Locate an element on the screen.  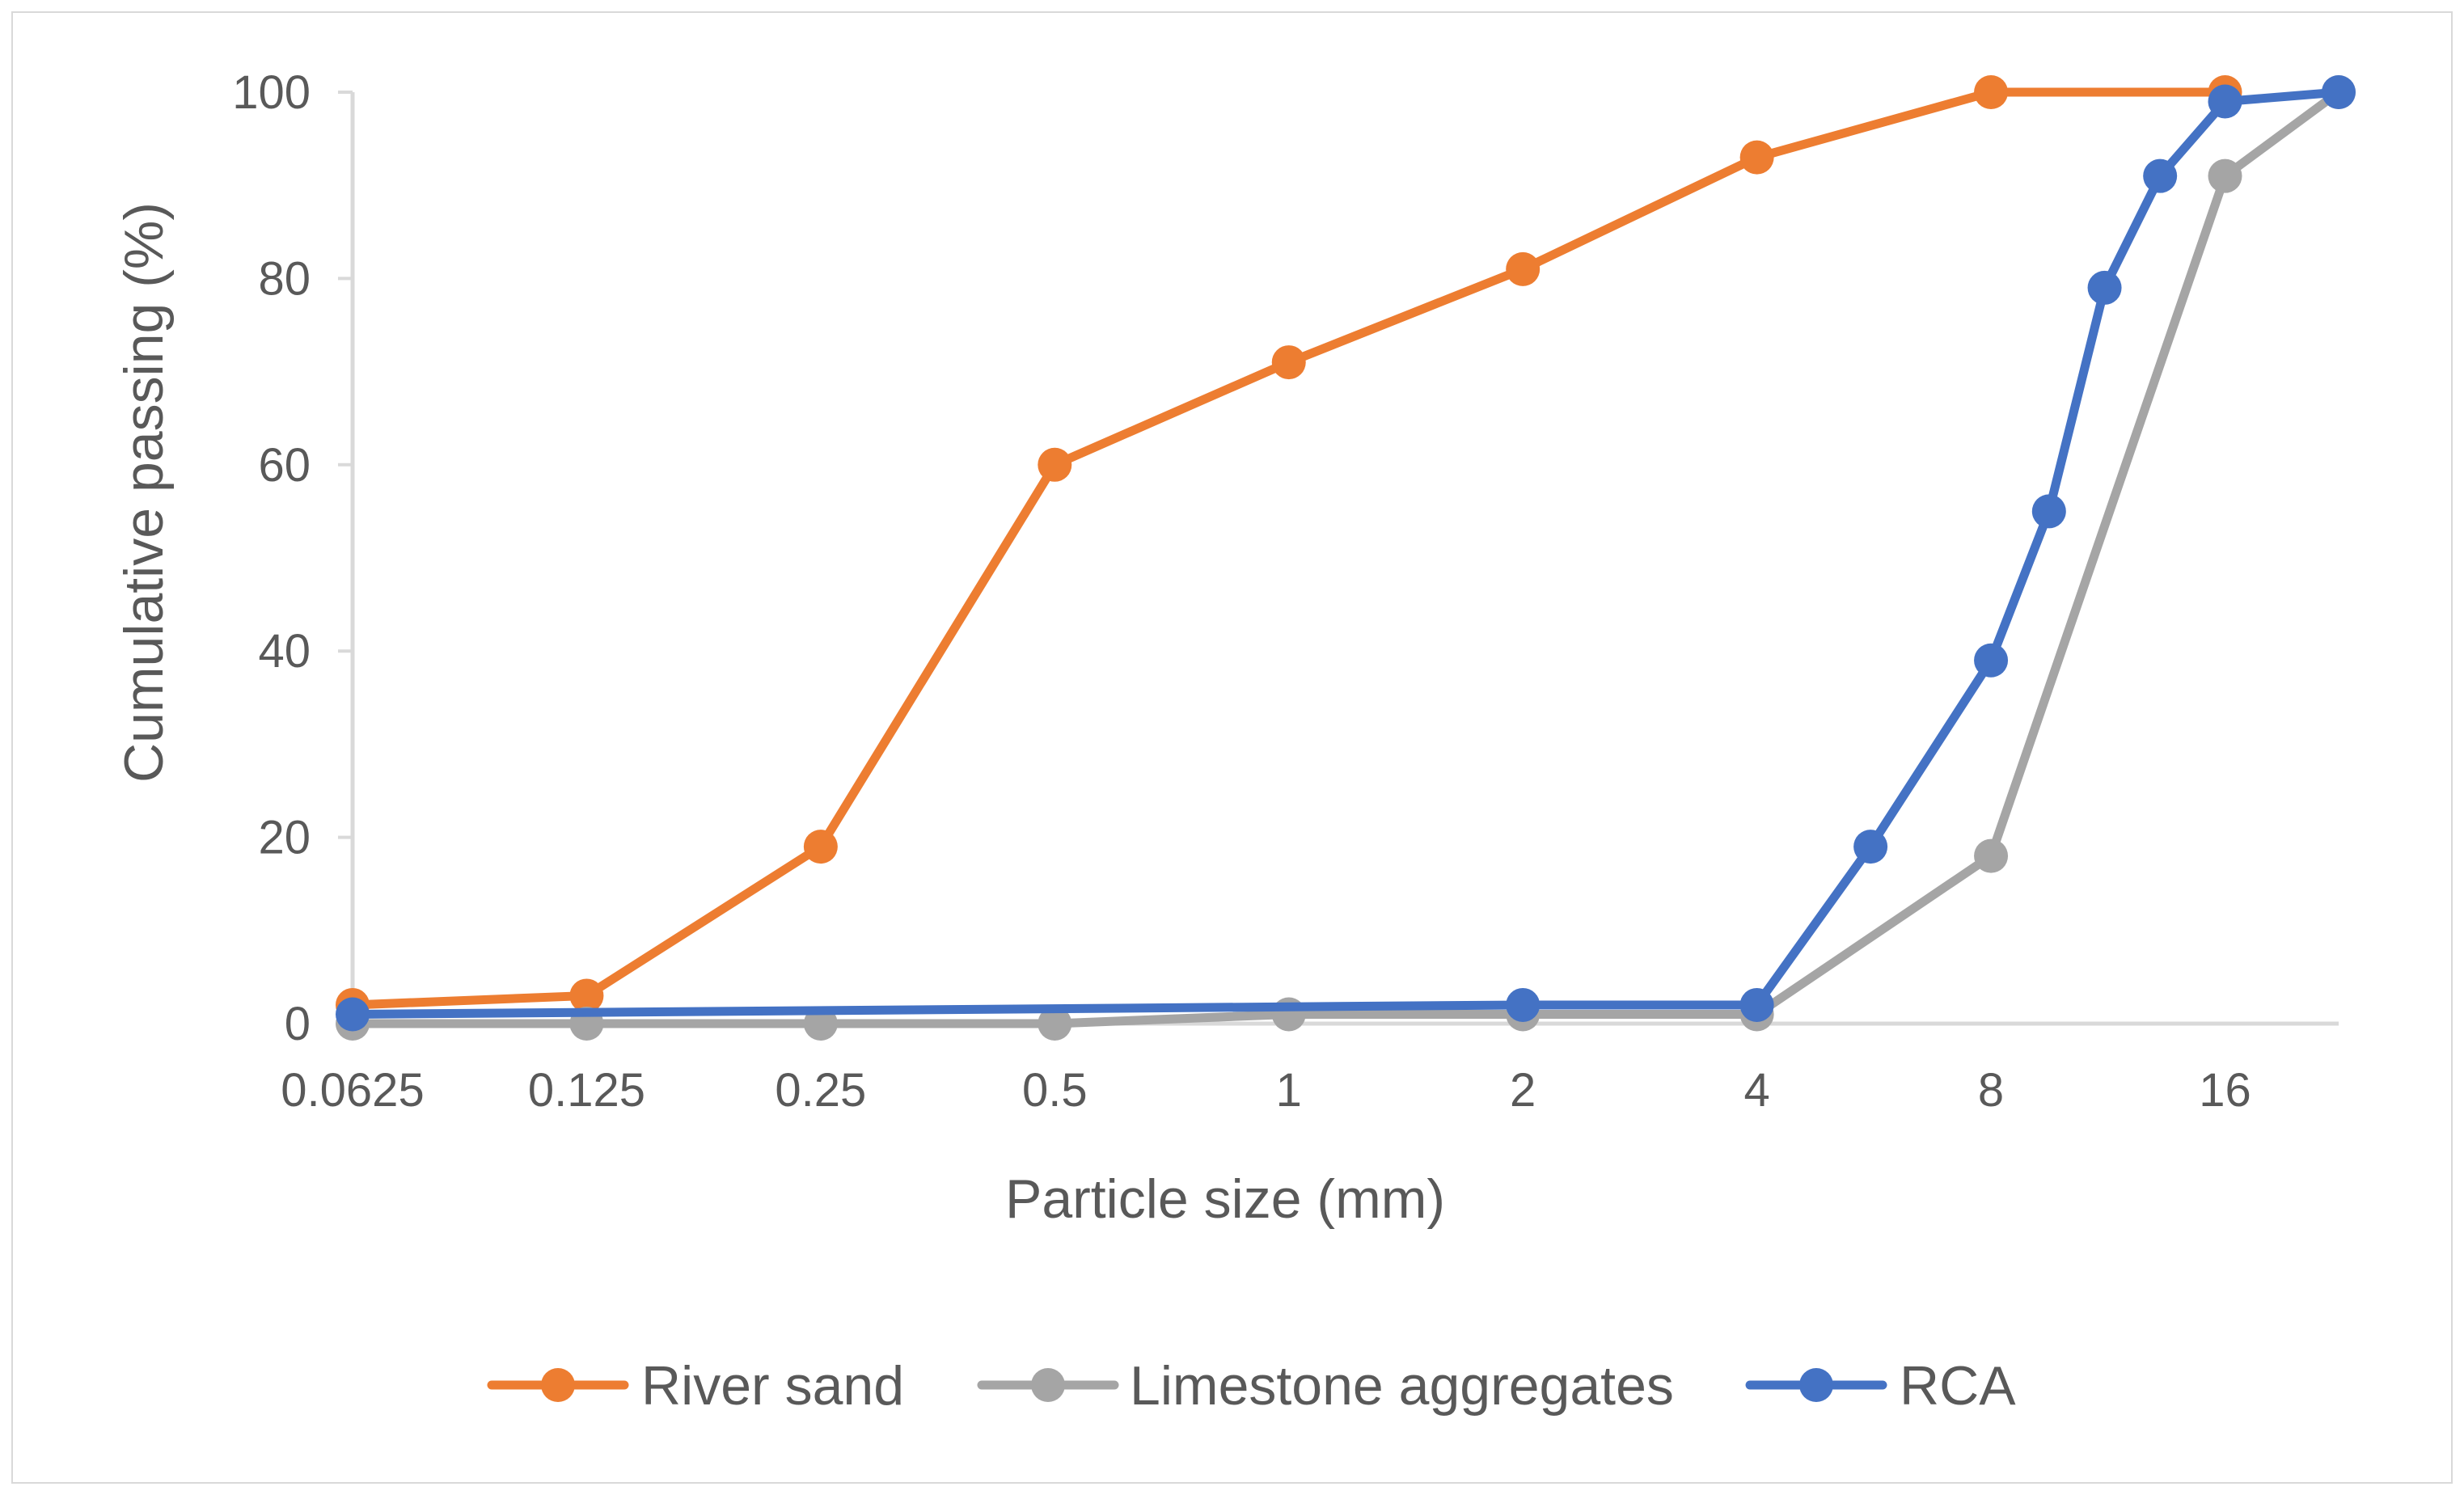
x-tick-label: 0.0625 is located at coordinates (352, 1090).